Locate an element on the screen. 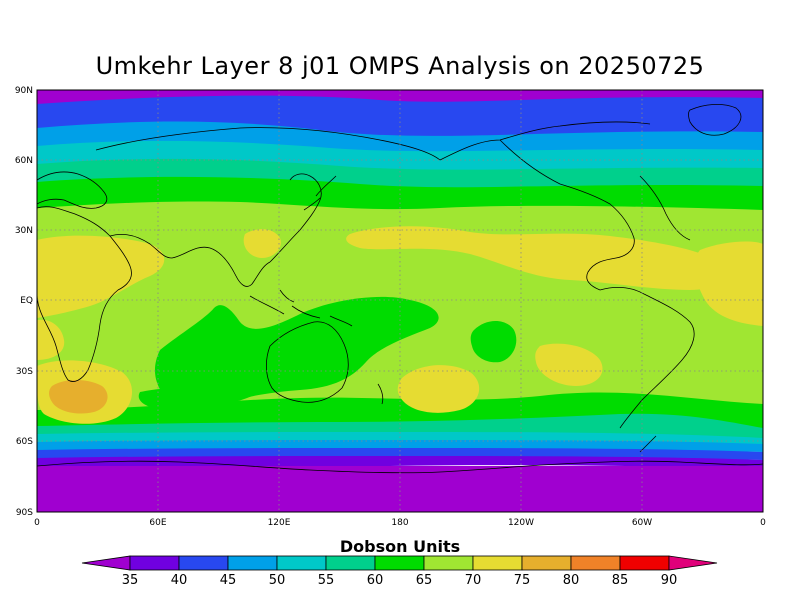 This screenshot has height=600, width=800. lon-tick-0-left: 0 is located at coordinates (37, 523).